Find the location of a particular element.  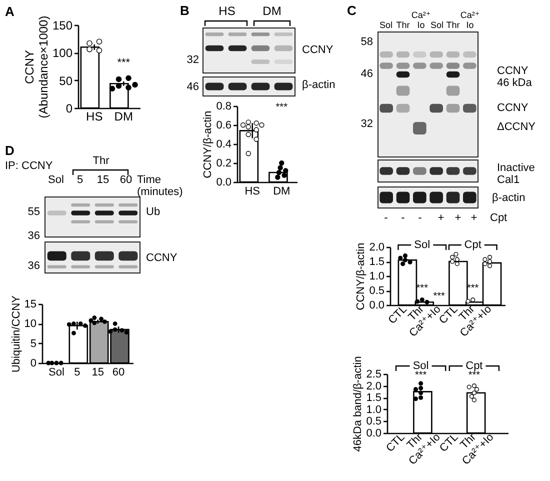

text: Inactive Cal1 is located at coordinates (516, 174).